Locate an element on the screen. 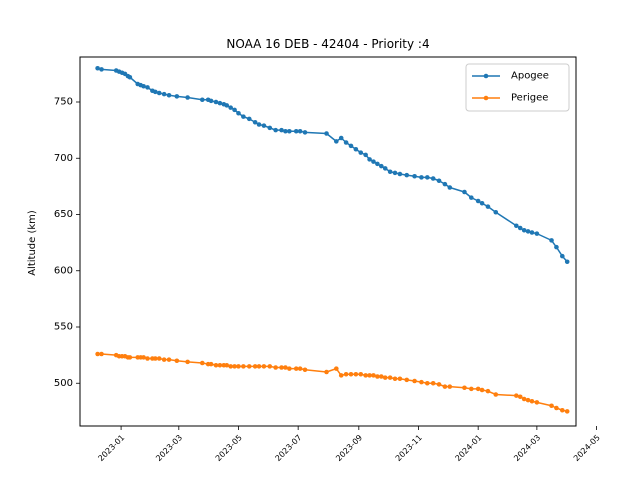  chart-title: NOAA 16 DEB - 42404 - Priority :4 is located at coordinates (327, 44).